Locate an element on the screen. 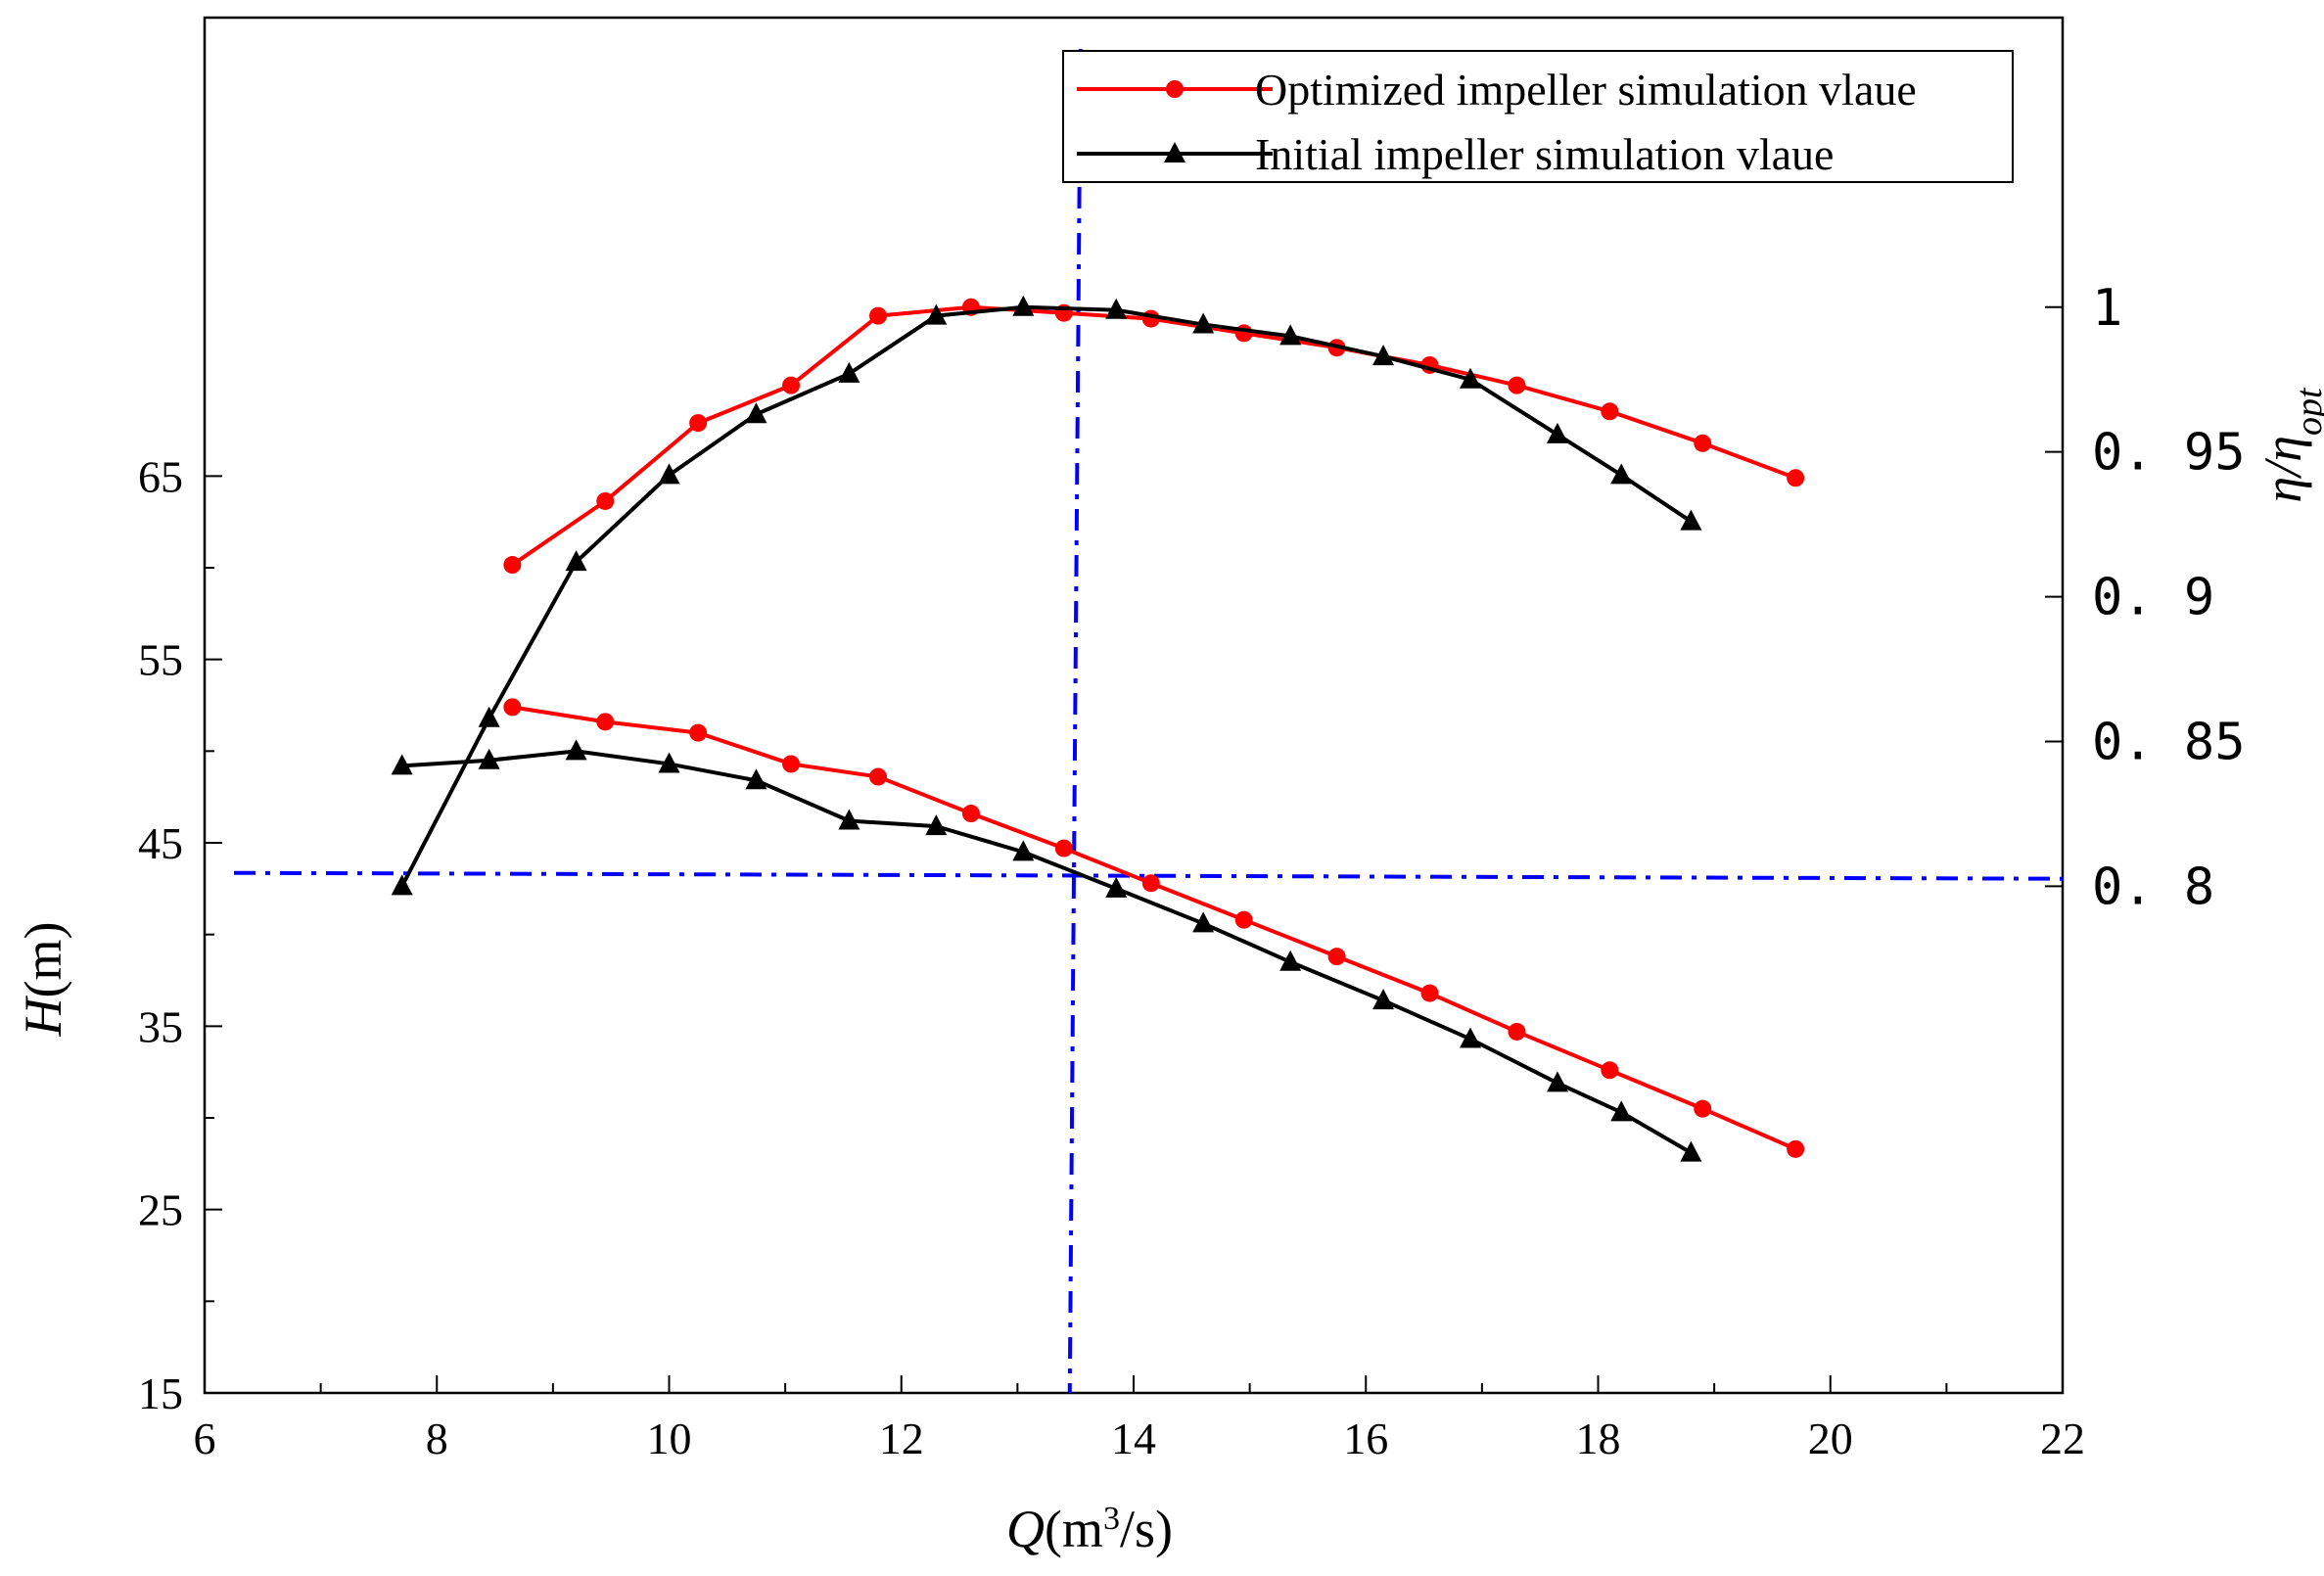 Image resolution: width=2324 pixels, height=1576 pixels. x-tick-label: 8 is located at coordinates (437, 1439).